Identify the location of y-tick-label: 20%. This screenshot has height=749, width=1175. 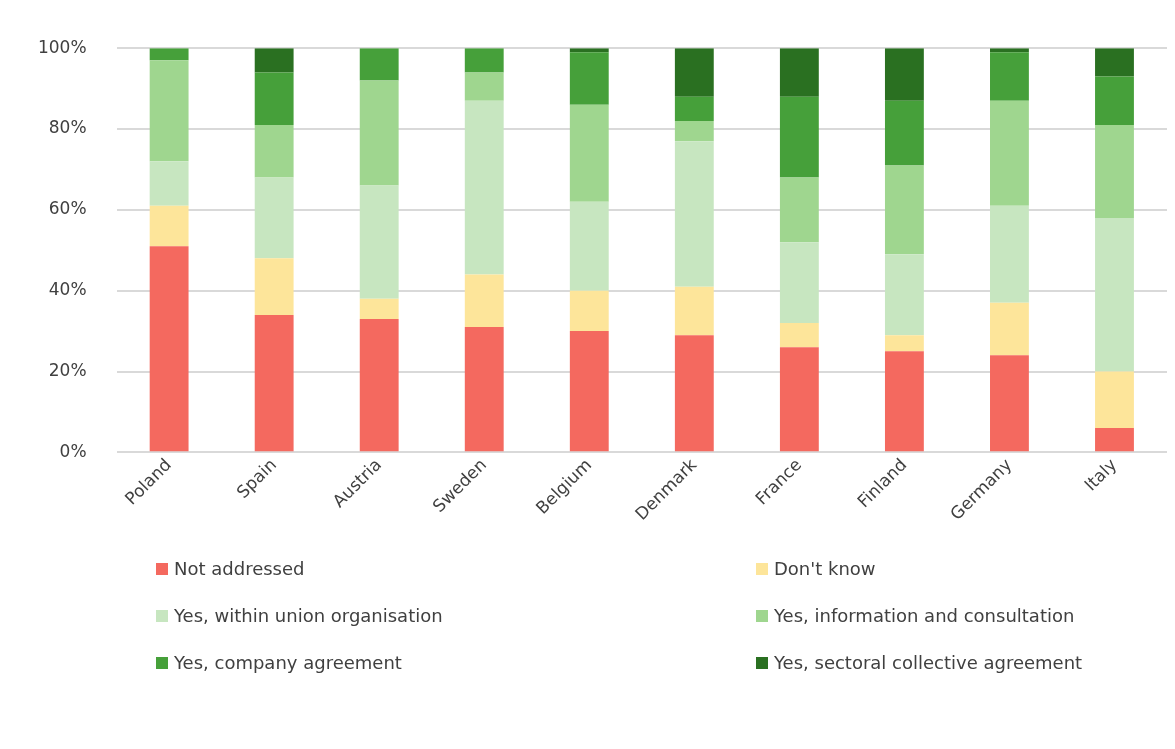
(67, 369).